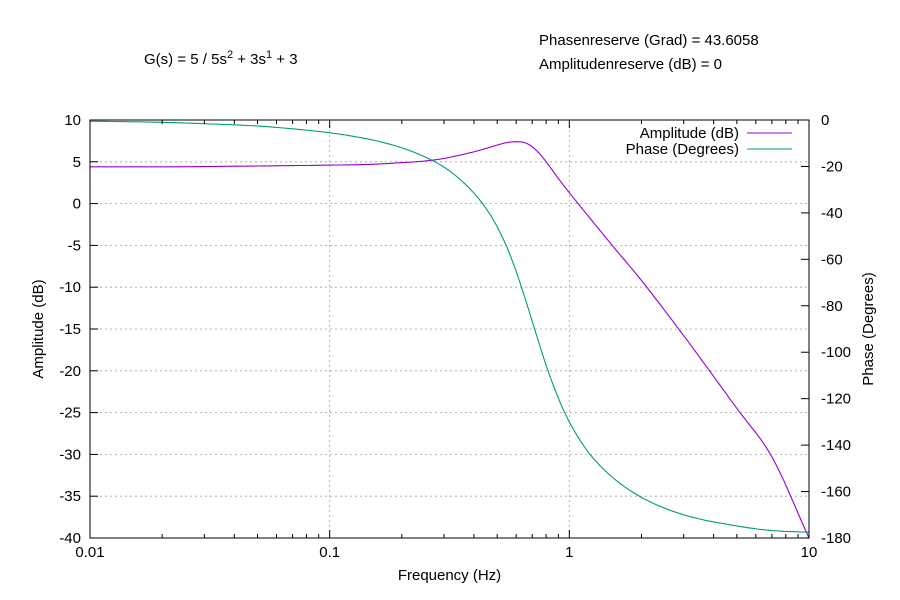 This screenshot has height=600, width=900. Describe the element at coordinates (89, 552) in the screenshot. I see `x-tick-label: 0.01` at that location.